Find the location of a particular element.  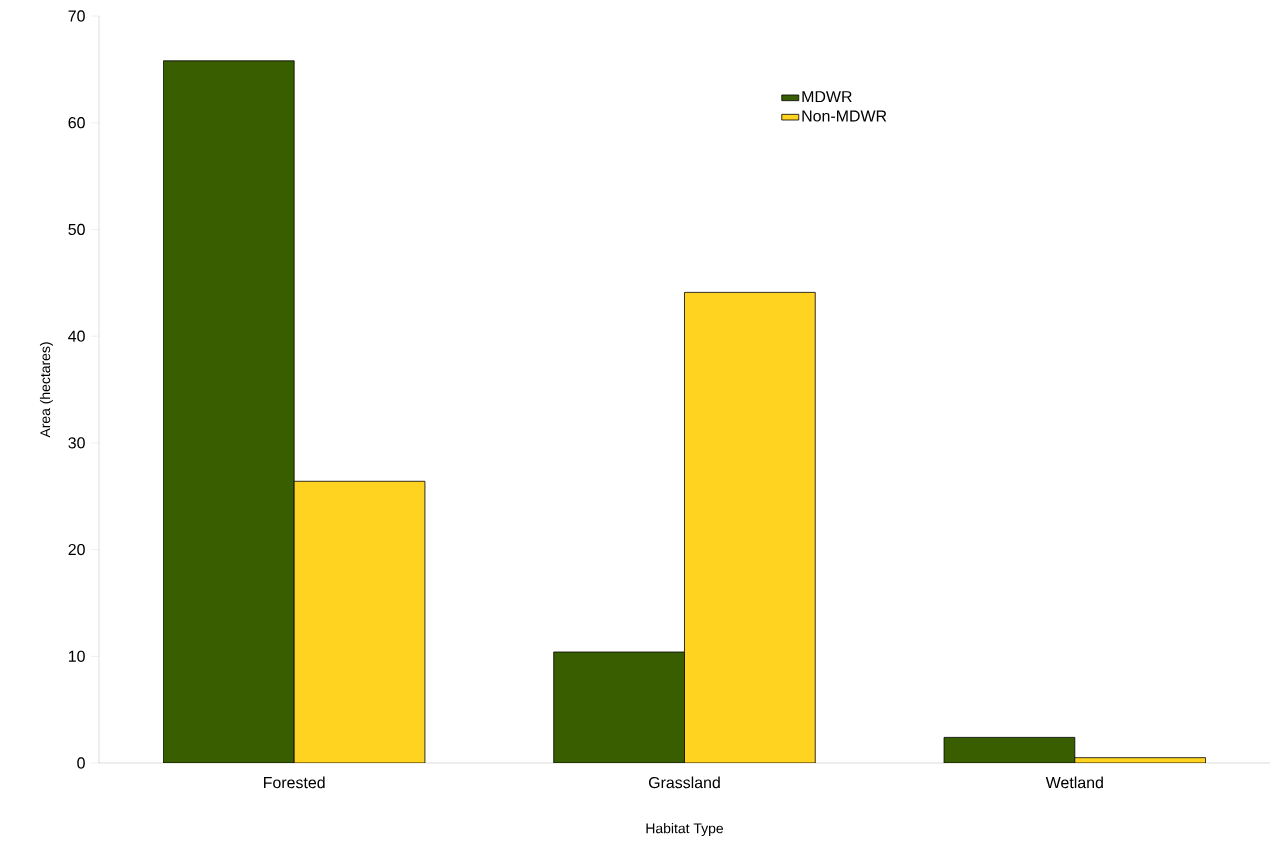

x-tick-label: Wetland is located at coordinates (1074, 782).